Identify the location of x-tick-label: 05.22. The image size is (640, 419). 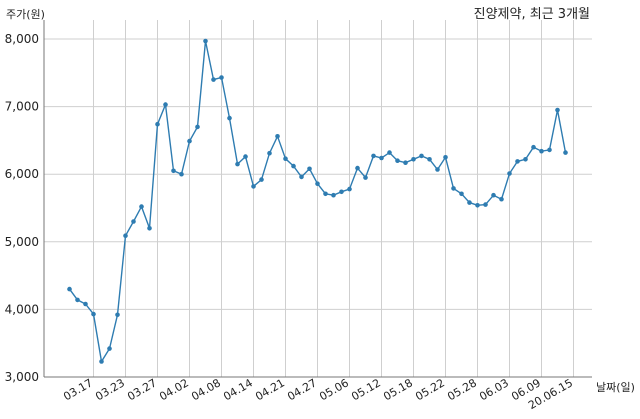
(430, 389).